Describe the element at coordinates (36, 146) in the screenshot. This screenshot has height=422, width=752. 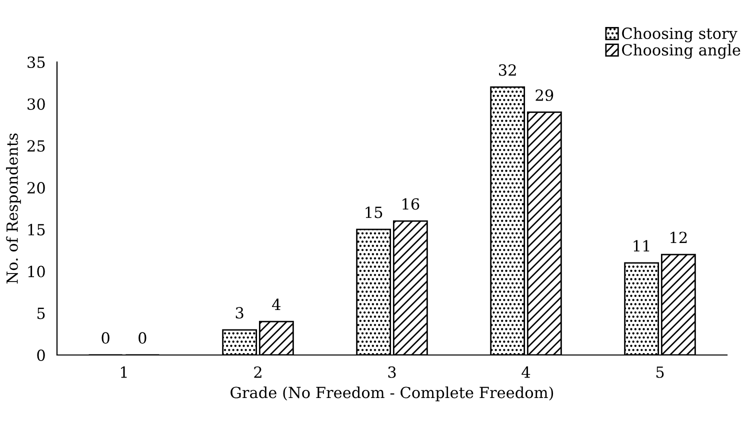
I see `y-tick-label: 25` at that location.